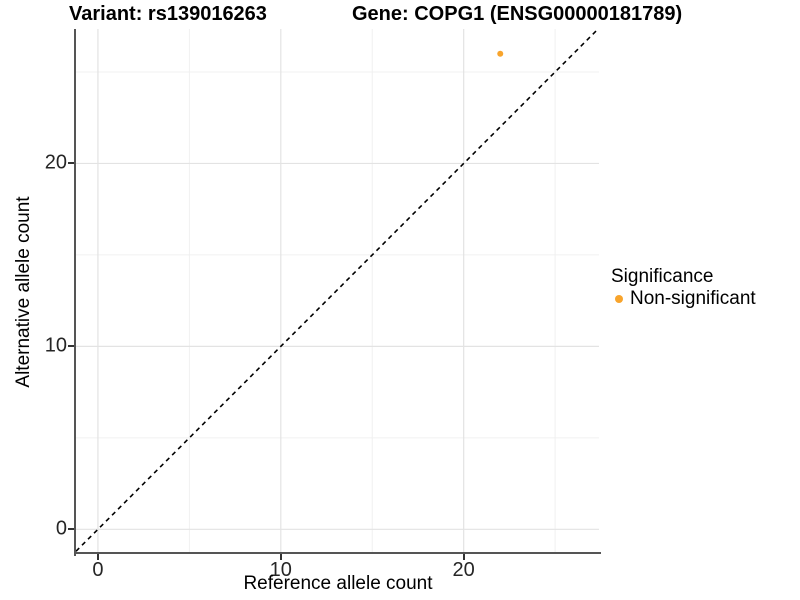 The height and width of the screenshot is (600, 800). Describe the element at coordinates (75, 292) in the screenshot. I see `y-axis-line` at that location.